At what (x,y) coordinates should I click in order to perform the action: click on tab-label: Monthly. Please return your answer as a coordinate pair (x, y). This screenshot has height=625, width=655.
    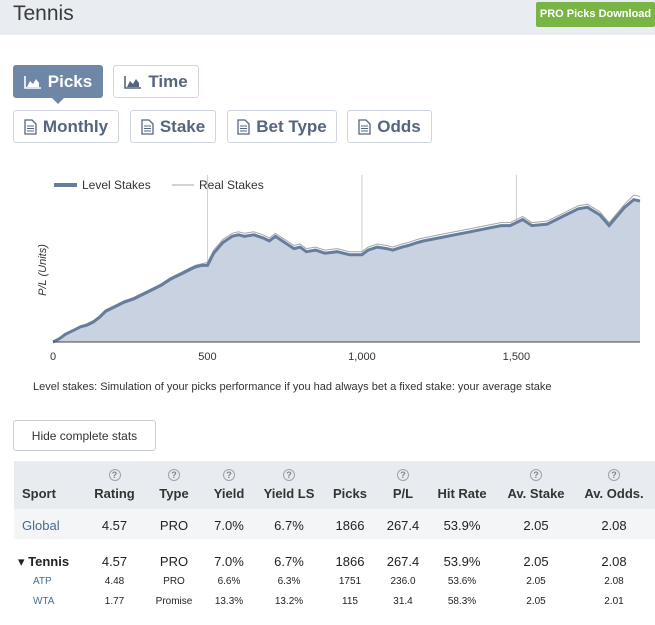
    Looking at the image, I should click on (75, 126).